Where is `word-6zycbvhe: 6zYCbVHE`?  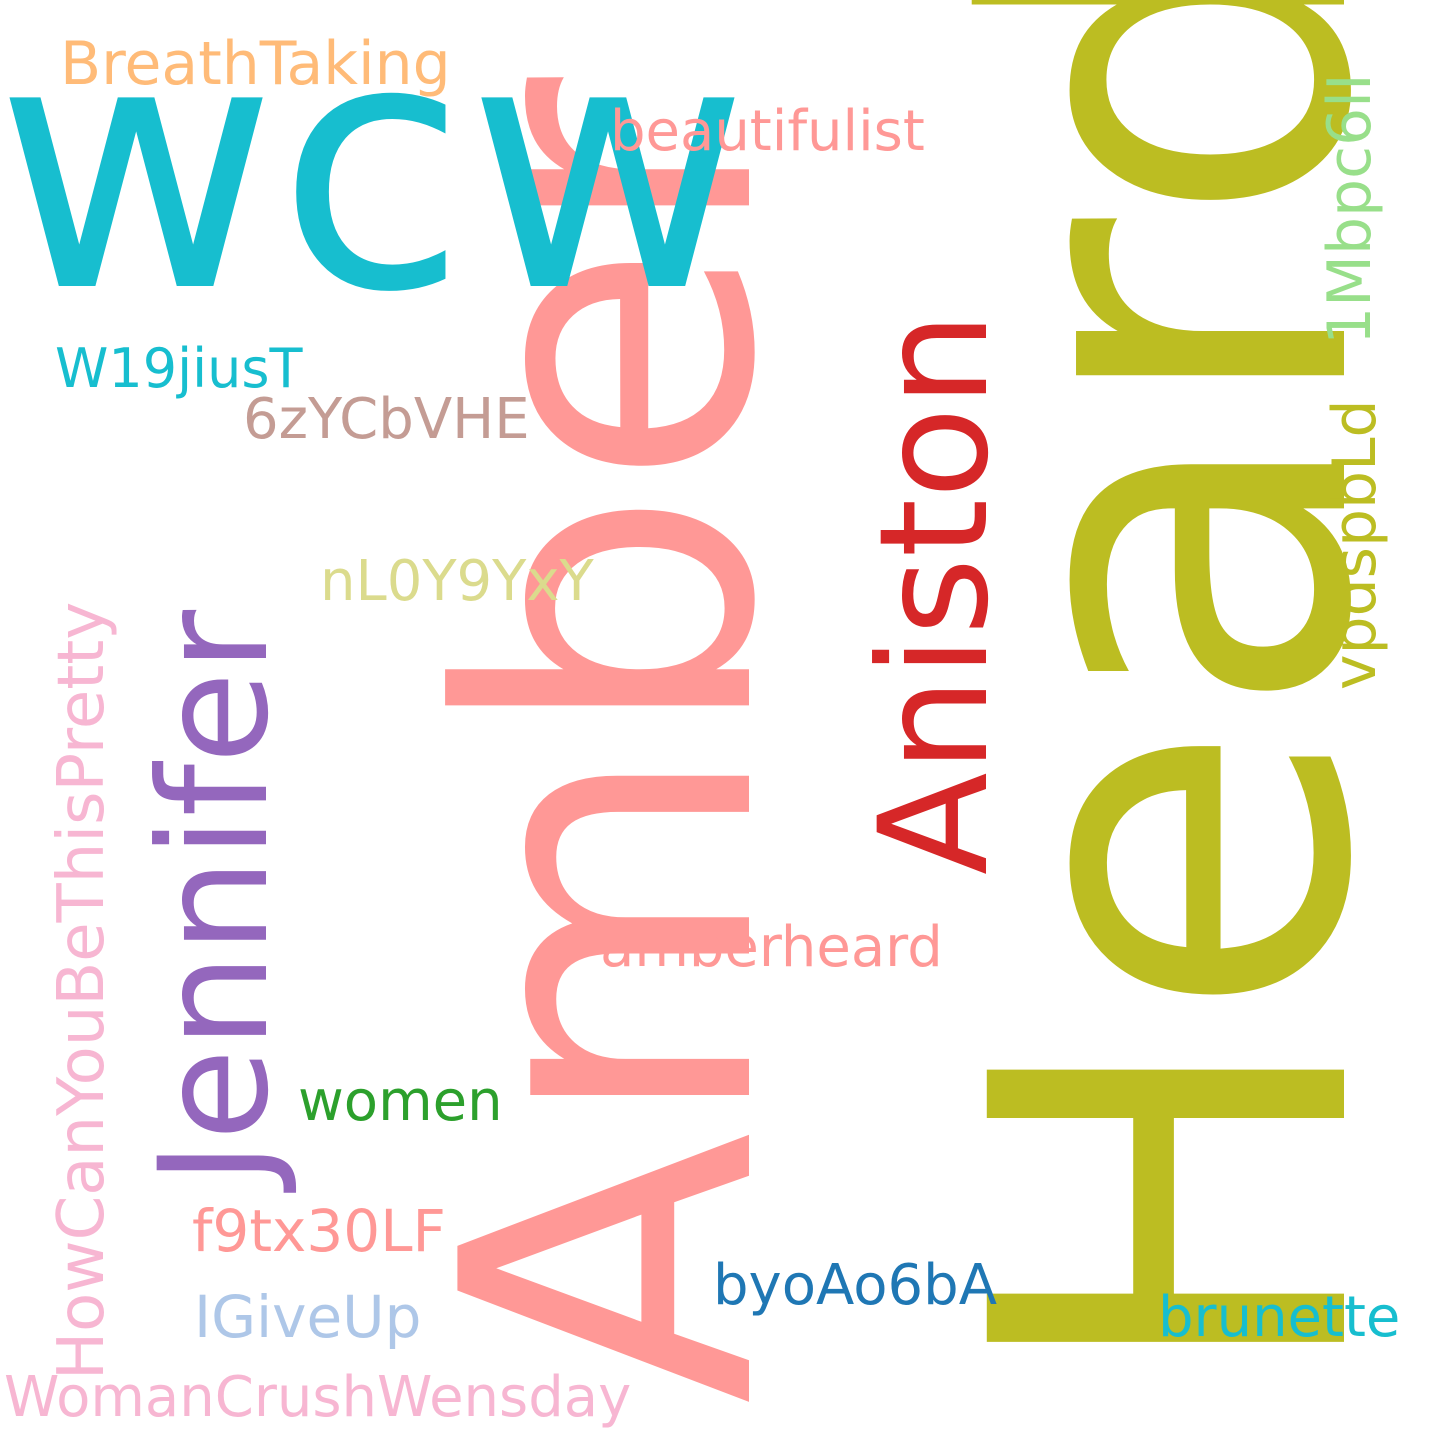
word-6zycbvhe: 6zYCbVHE is located at coordinates (386, 419).